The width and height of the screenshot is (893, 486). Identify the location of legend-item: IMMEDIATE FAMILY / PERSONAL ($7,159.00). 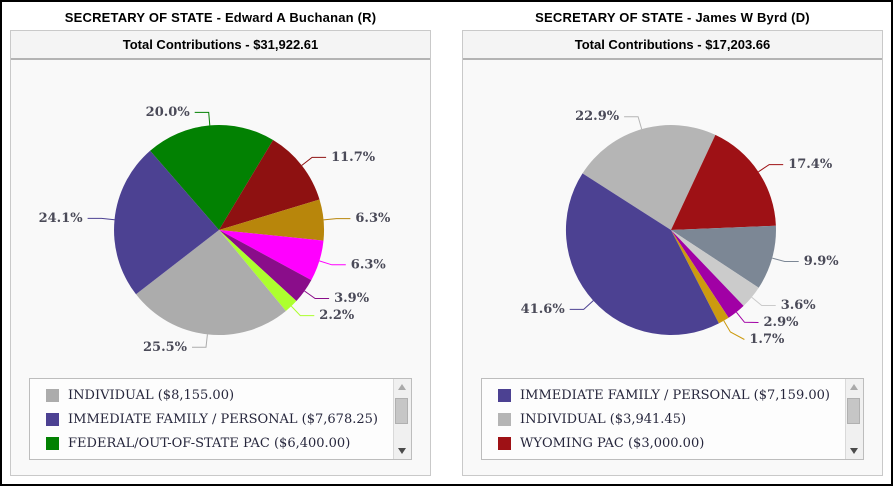
(664, 395).